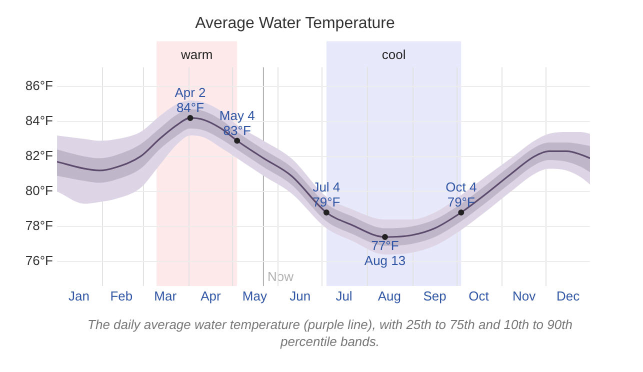 This screenshot has width=643, height=372. I want to click on y-tick-label: 86°F, so click(39, 86).